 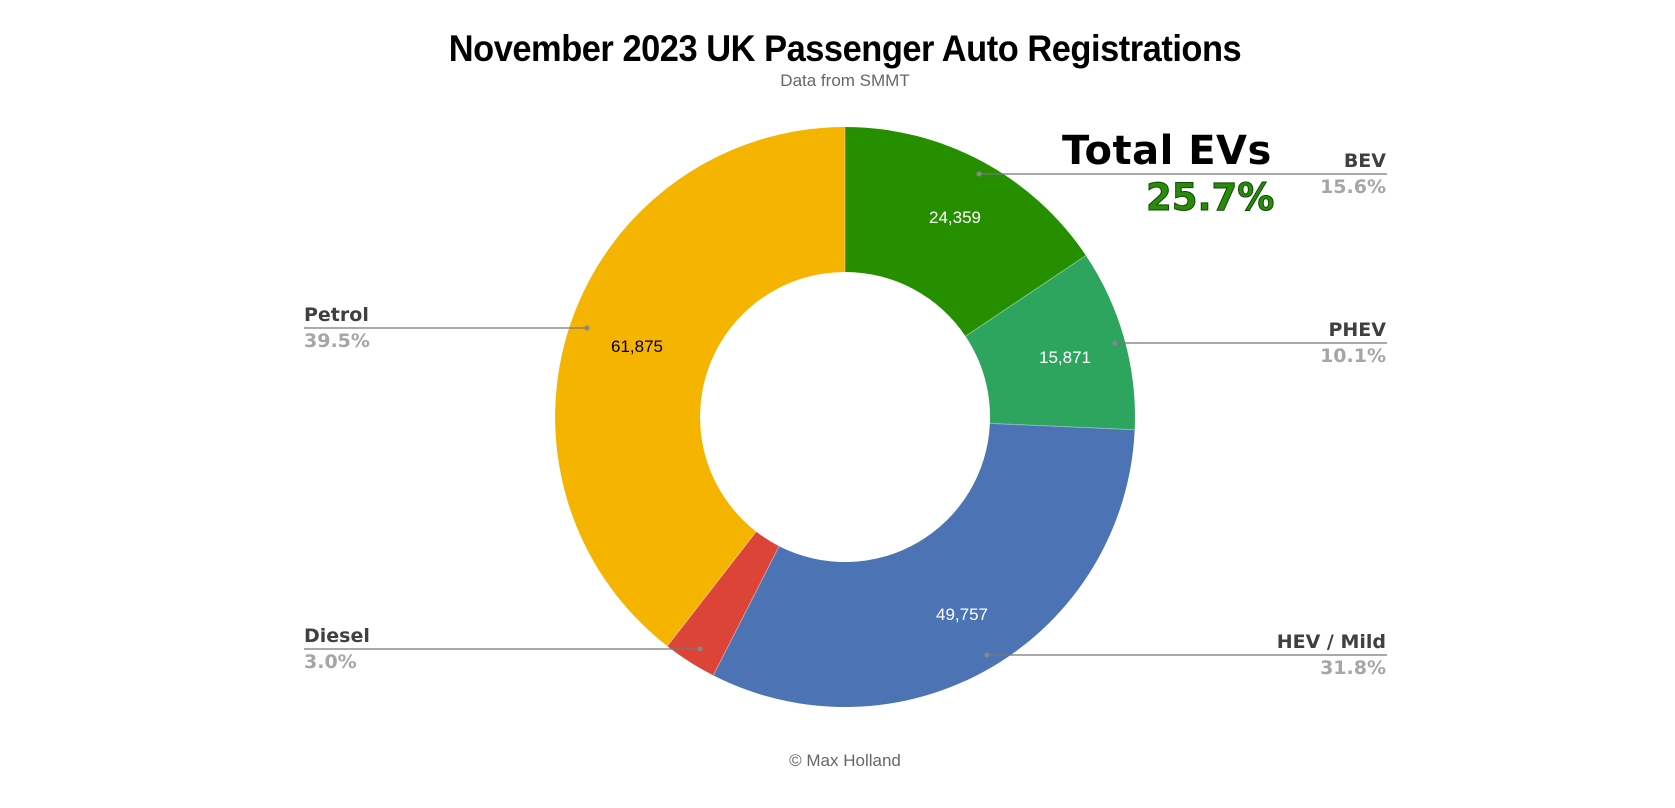 What do you see at coordinates (1167, 151) in the screenshot?
I see `total-evs-title: Total EVs` at bounding box center [1167, 151].